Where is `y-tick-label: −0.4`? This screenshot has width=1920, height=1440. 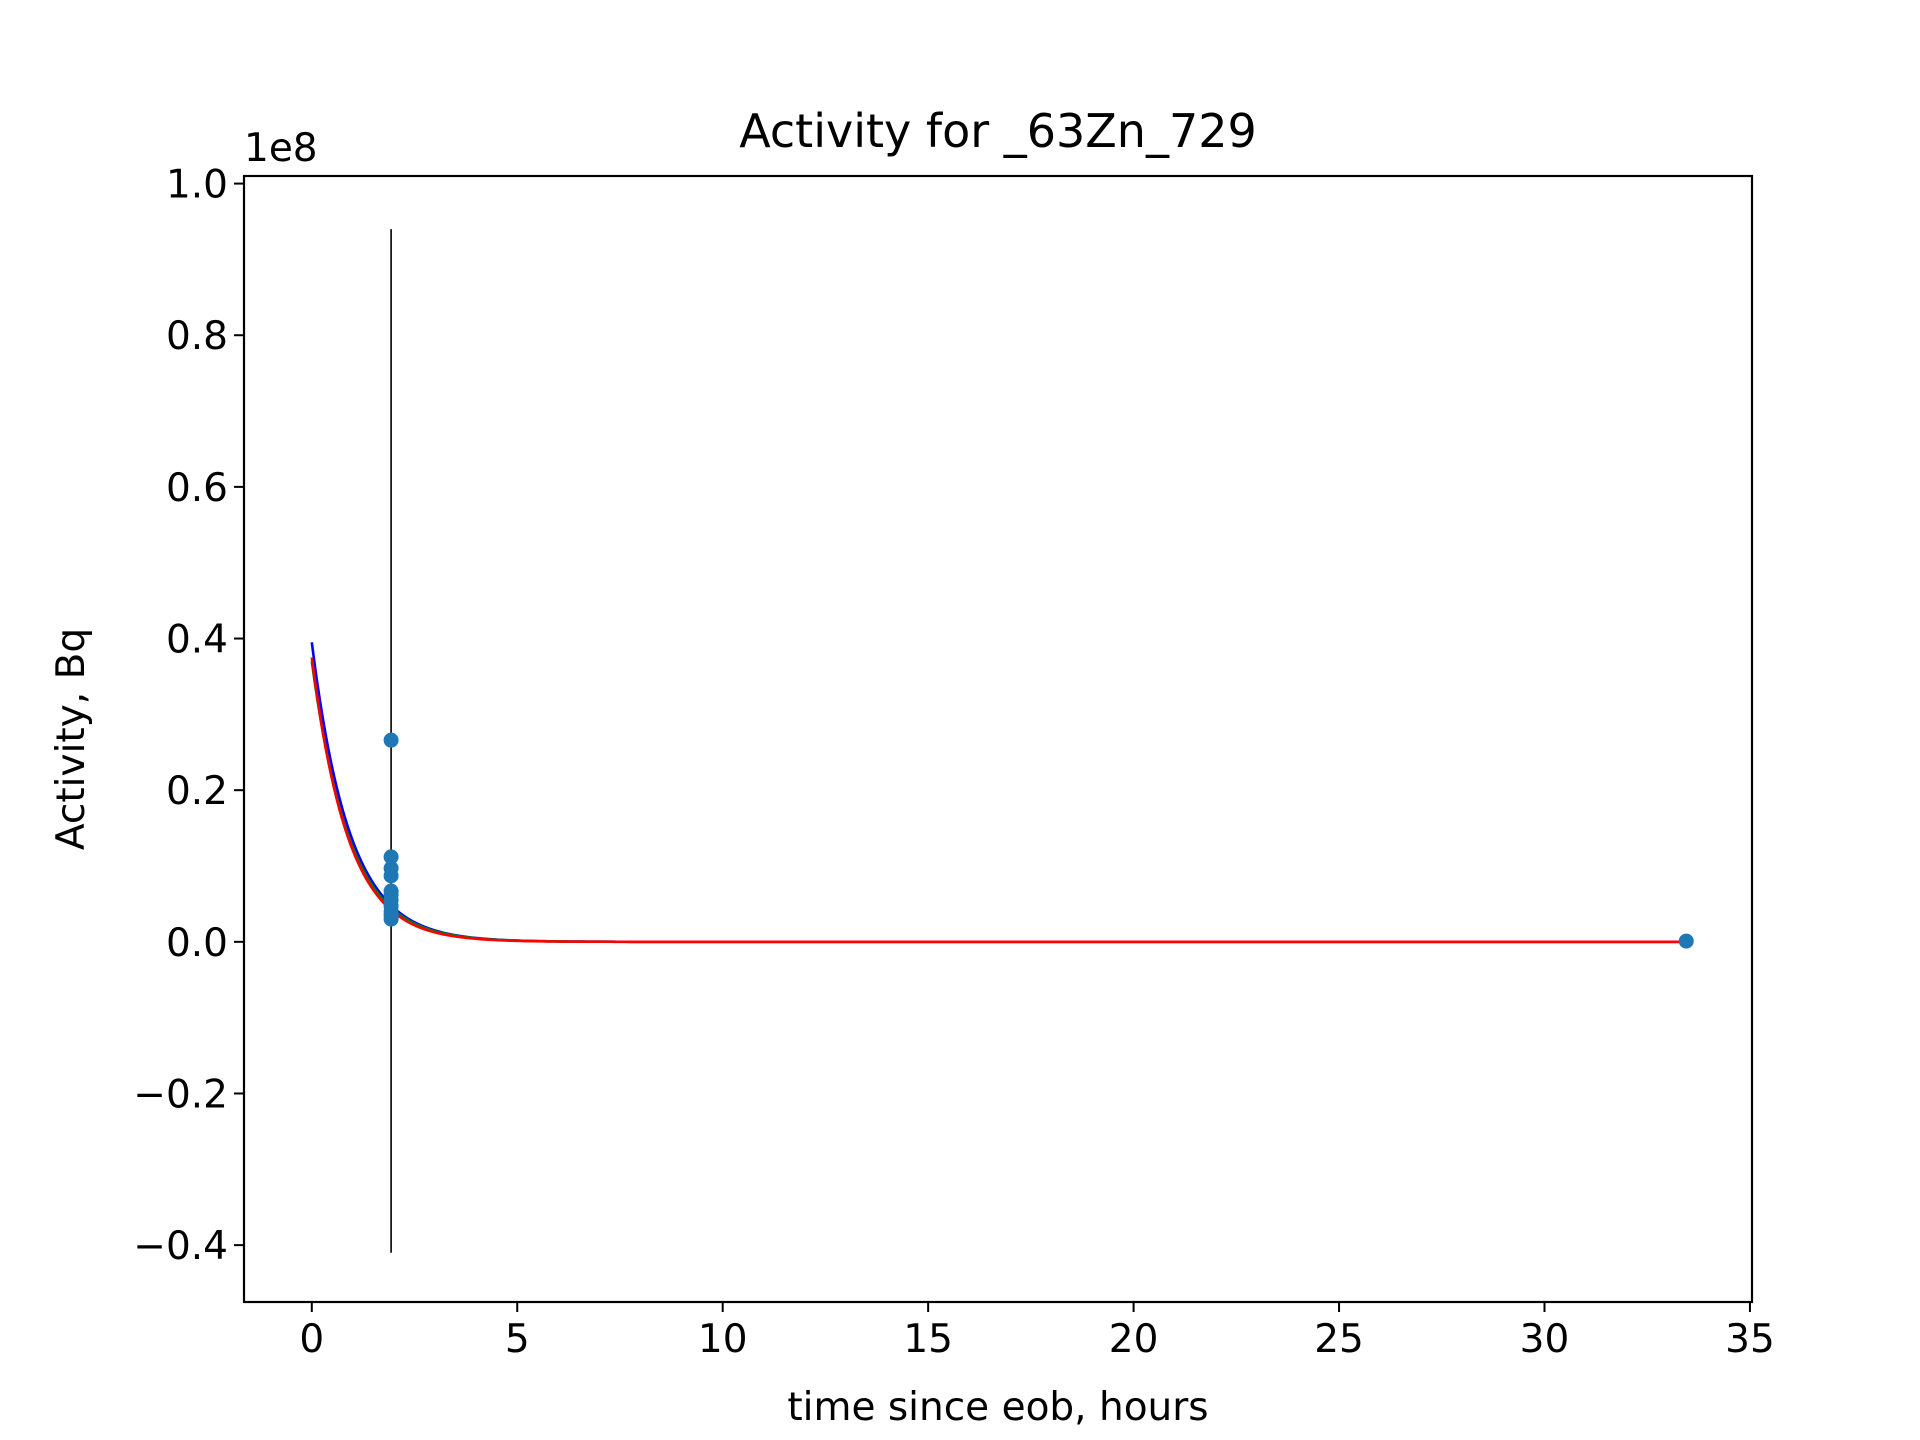 y-tick-label: −0.4 is located at coordinates (180, 1246).